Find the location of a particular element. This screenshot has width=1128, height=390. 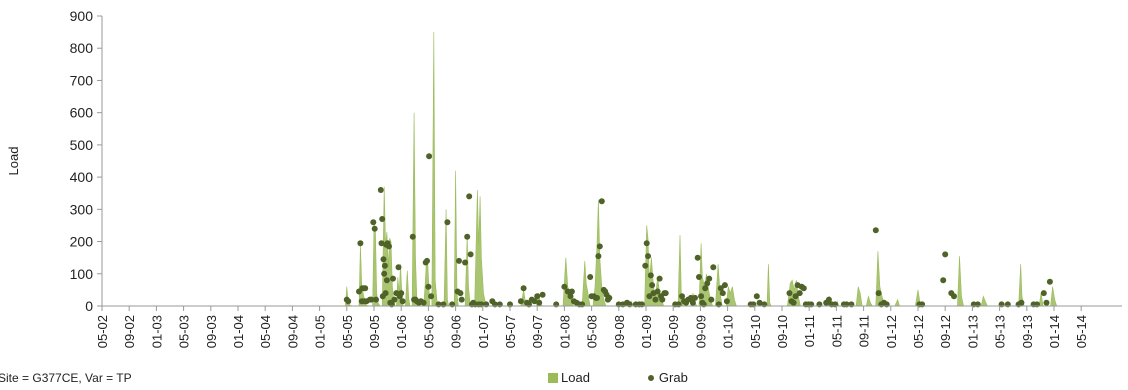

x-tick-label: 01-05 is located at coordinates (320, 331).